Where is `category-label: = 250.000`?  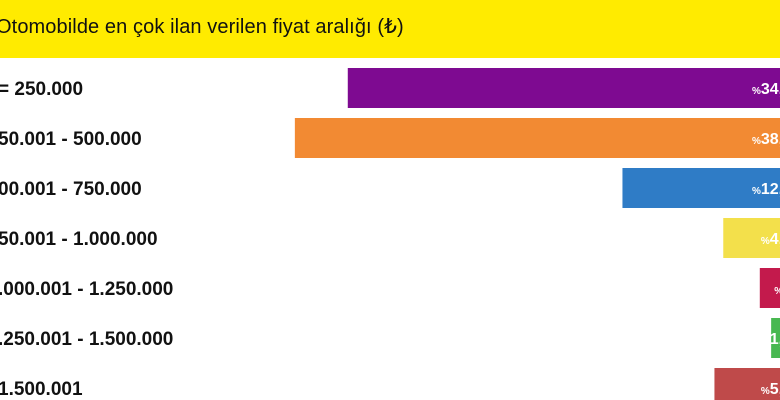 category-label: = 250.000 is located at coordinates (41, 89).